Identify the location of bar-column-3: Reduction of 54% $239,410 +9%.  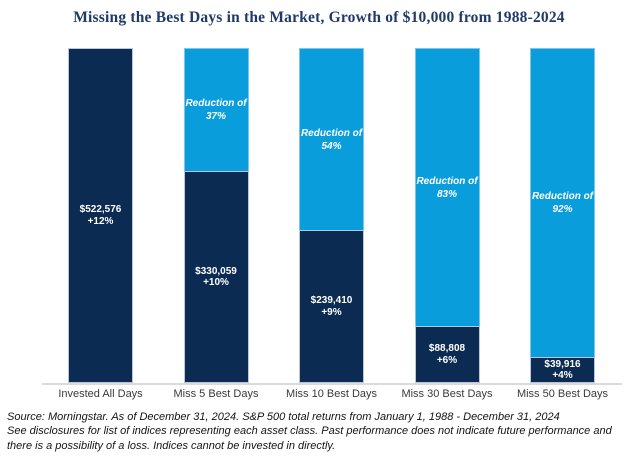
(331, 215).